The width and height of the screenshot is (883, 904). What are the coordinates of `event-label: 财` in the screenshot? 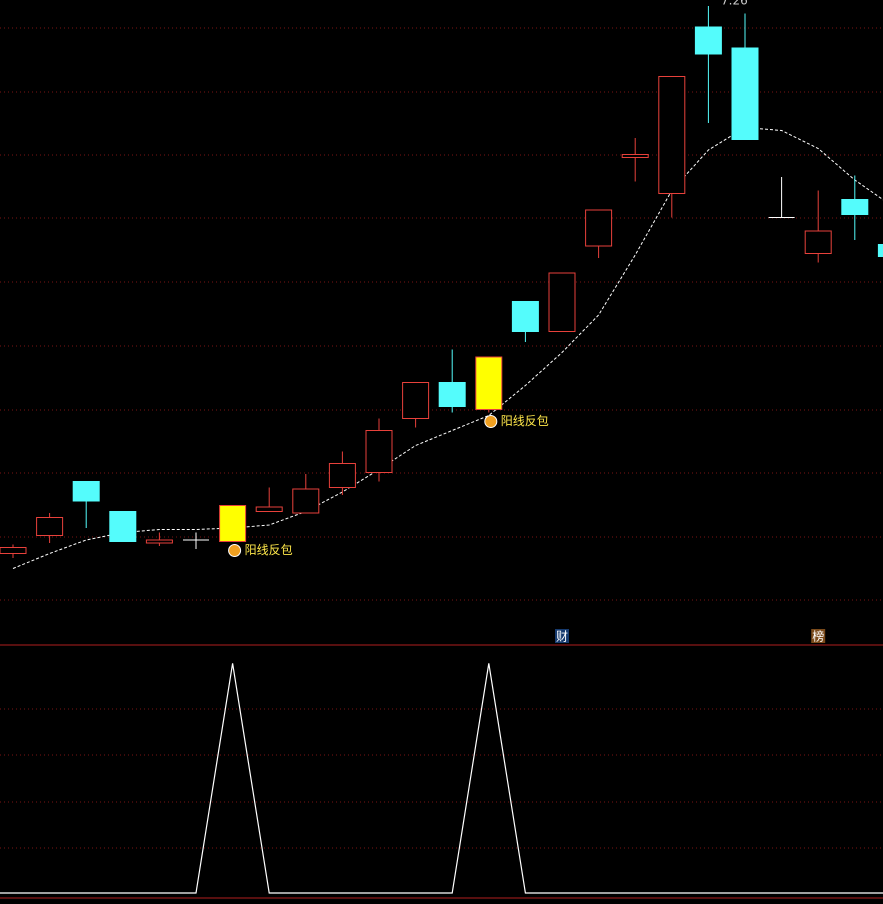 It's located at (562, 637).